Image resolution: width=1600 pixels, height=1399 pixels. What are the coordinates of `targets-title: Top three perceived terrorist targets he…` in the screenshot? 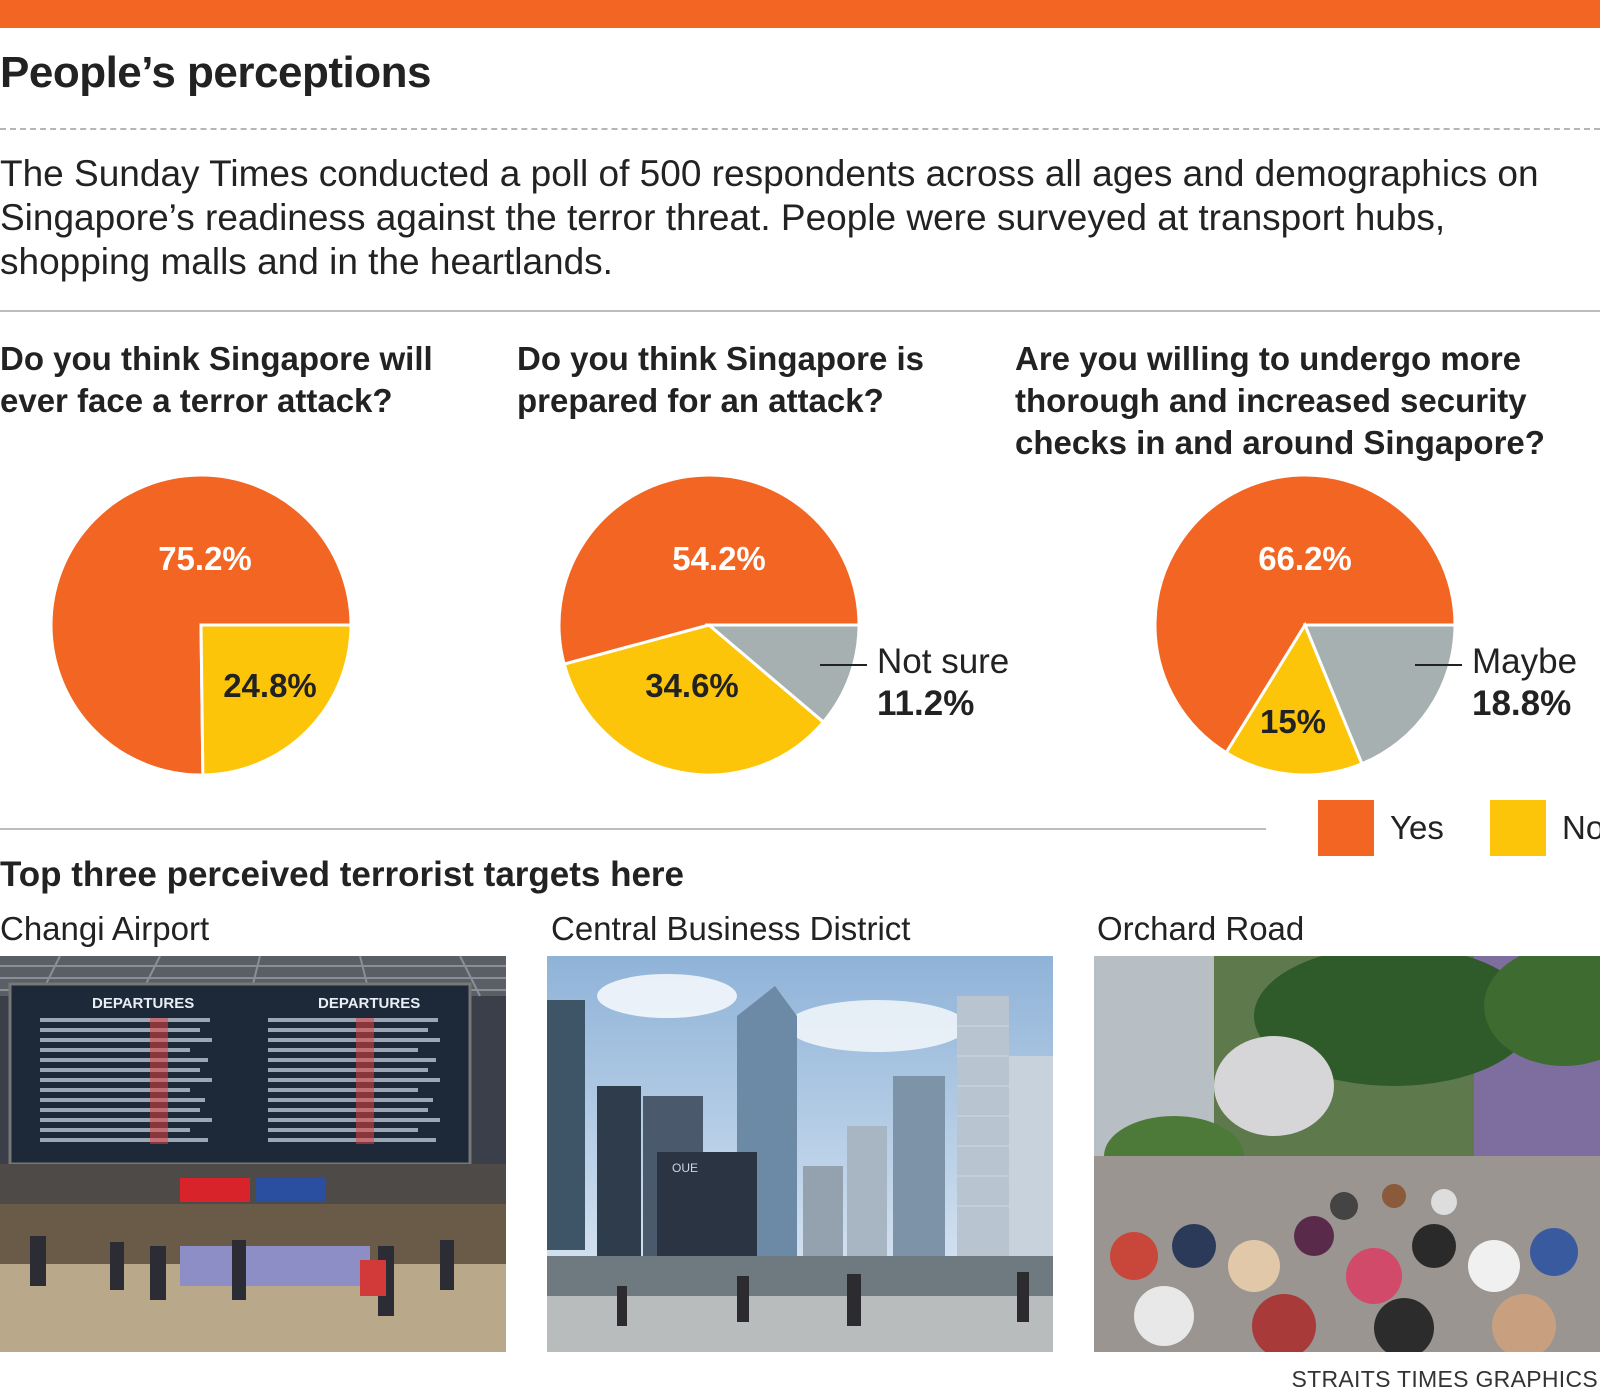 It's located at (342, 874).